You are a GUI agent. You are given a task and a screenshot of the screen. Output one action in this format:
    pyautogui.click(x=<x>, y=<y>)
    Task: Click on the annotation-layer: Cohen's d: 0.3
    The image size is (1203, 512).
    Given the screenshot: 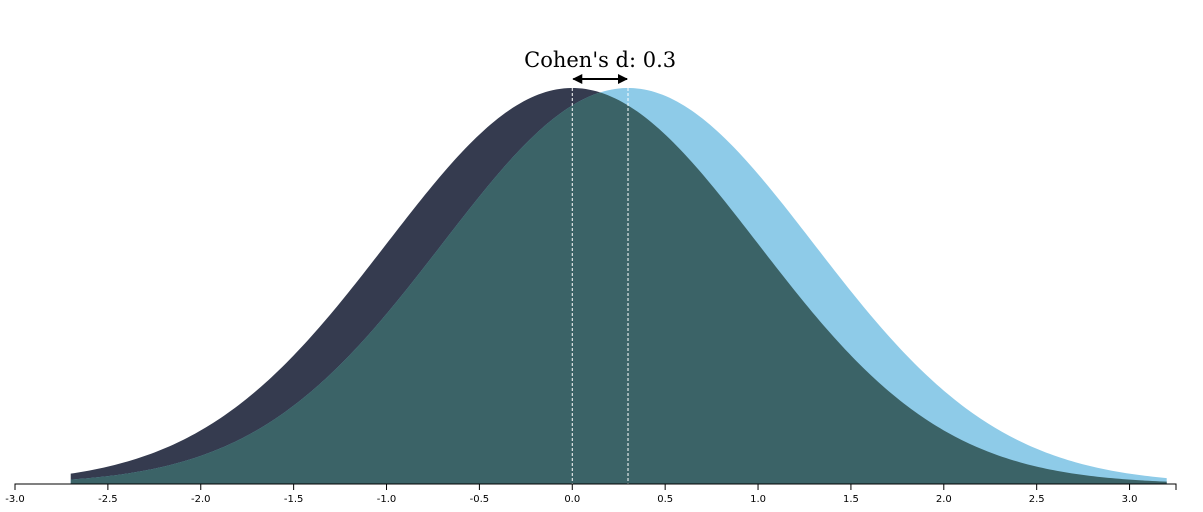 What is the action you would take?
    pyautogui.click(x=600, y=66)
    